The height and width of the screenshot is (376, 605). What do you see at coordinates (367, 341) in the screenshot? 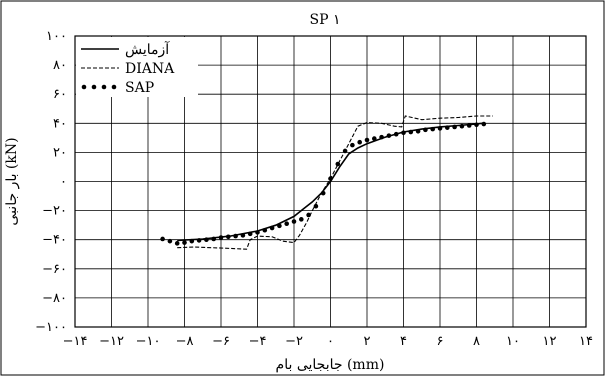
I see `x-tick-label: ۲` at bounding box center [367, 341].